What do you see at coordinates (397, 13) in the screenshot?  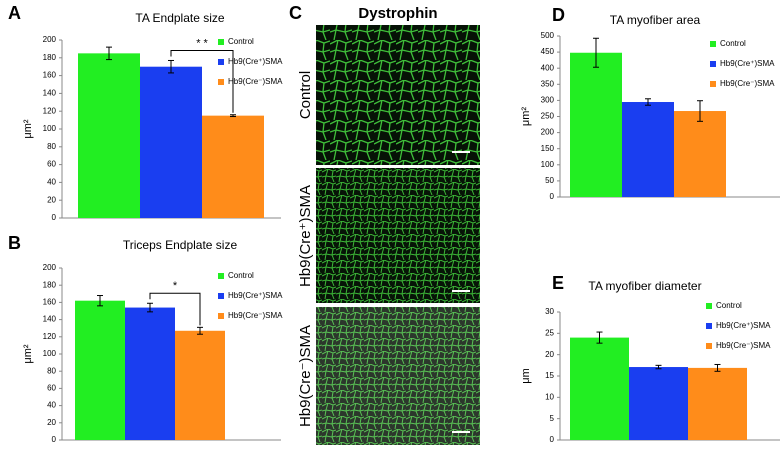 I see `image-title: Dystrophin` at bounding box center [397, 13].